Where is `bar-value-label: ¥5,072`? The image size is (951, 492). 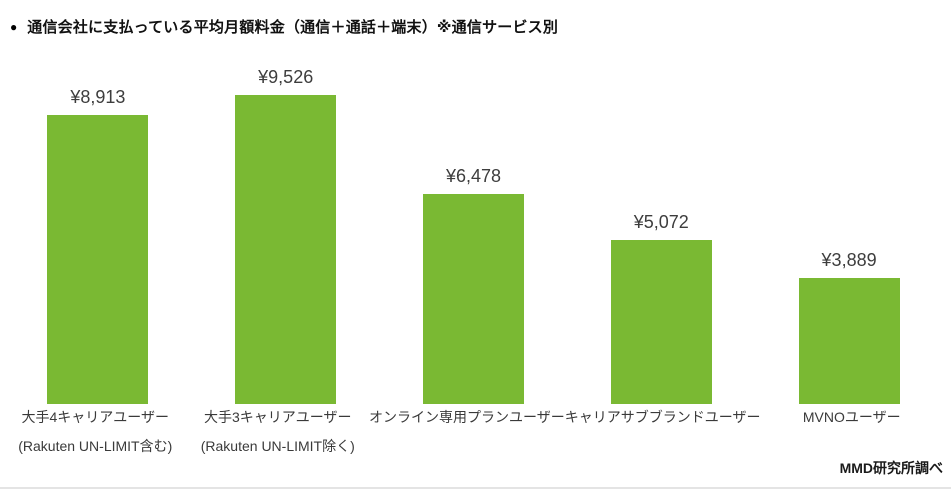
bar-value-label: ¥5,072 is located at coordinates (661, 221).